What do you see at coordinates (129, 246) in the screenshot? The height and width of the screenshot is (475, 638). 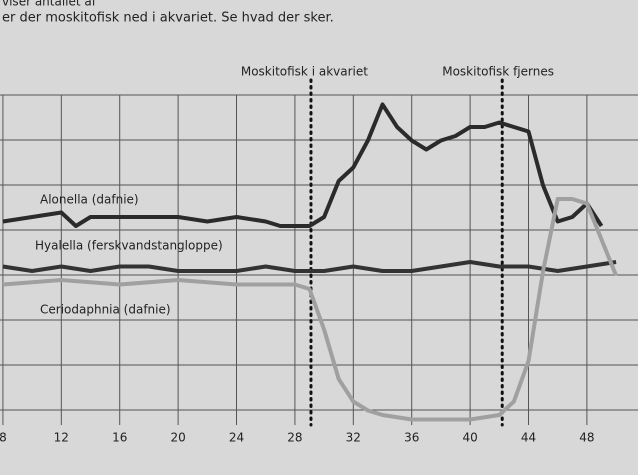 I see `series-label: Hyalella (ferskvandstangloppe)` at bounding box center [129, 246].